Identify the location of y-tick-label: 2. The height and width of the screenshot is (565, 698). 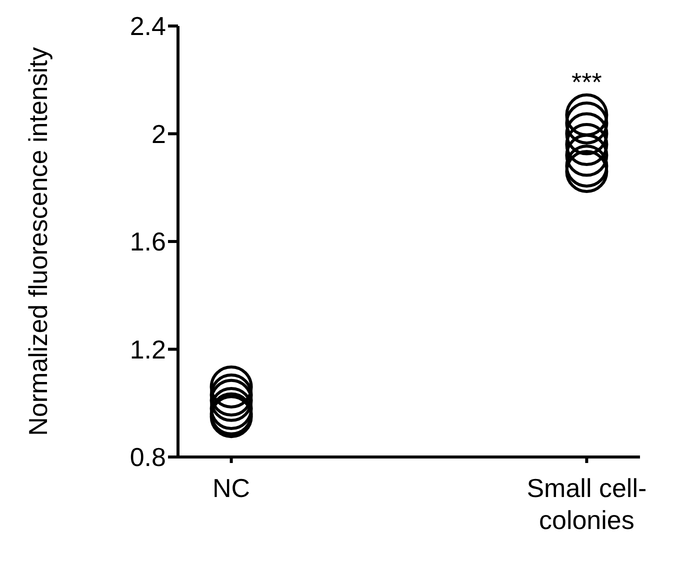
(159, 133).